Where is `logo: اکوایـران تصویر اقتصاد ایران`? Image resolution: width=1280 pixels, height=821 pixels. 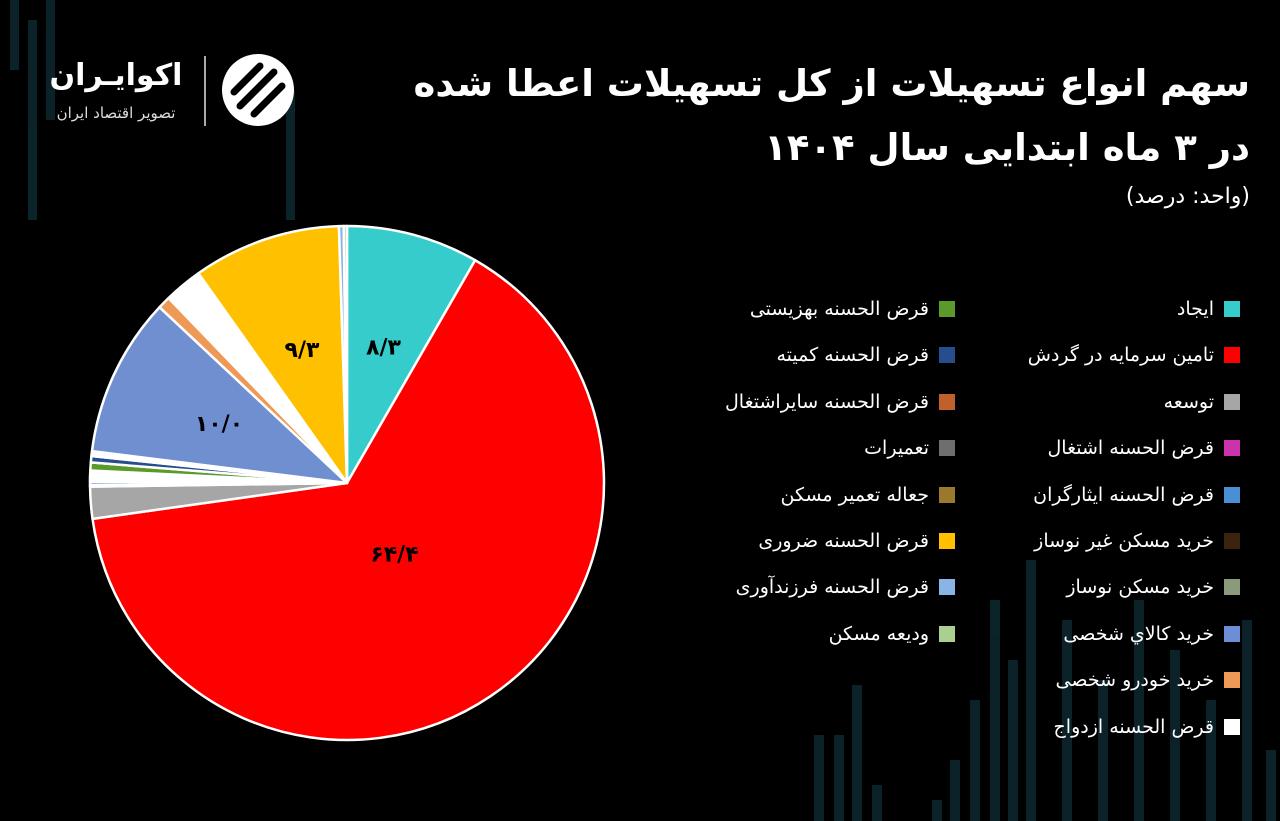
logo: اکوایـران تصویر اقتصاد ایران is located at coordinates (171, 92).